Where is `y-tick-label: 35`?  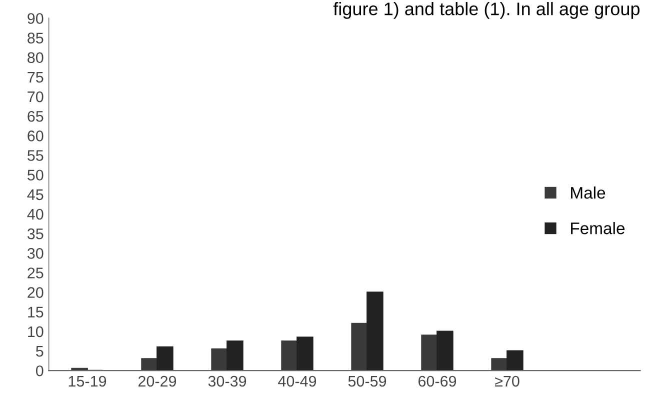
y-tick-label: 35 is located at coordinates (35, 234).